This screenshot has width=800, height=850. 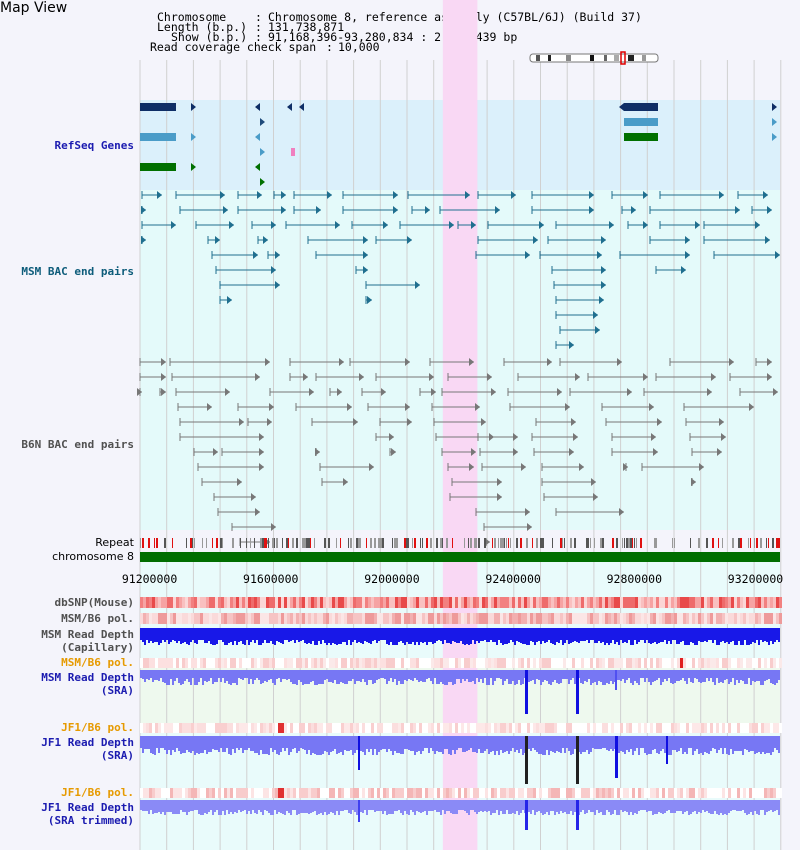 I want to click on track-label-jf1-depth-trim: JF1 Read Depth, so click(x=87, y=807).